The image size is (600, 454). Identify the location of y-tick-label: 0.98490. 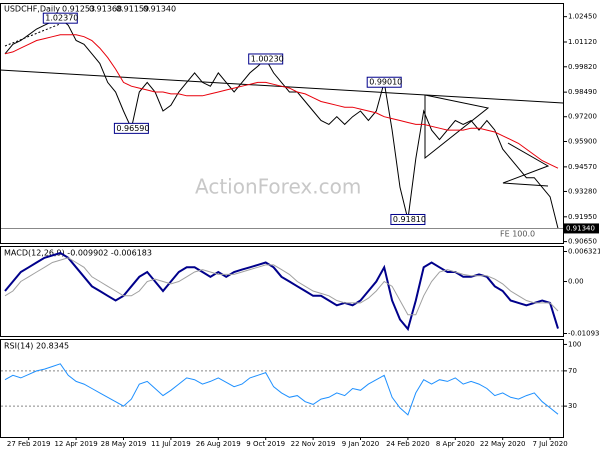
(582, 92).